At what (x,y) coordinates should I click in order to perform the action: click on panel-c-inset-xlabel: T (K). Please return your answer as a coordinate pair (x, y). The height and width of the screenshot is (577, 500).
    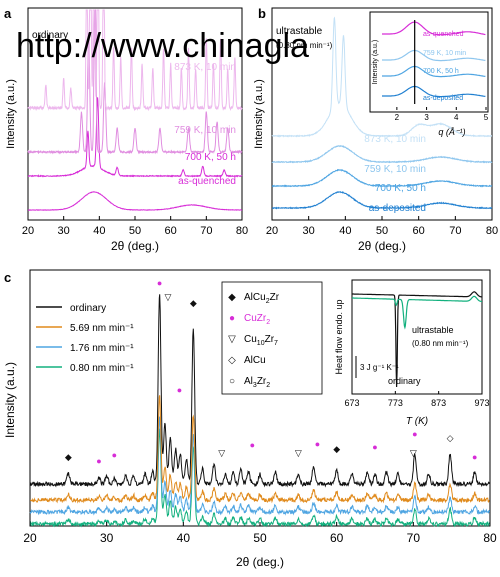
    Looking at the image, I should click on (417, 421).